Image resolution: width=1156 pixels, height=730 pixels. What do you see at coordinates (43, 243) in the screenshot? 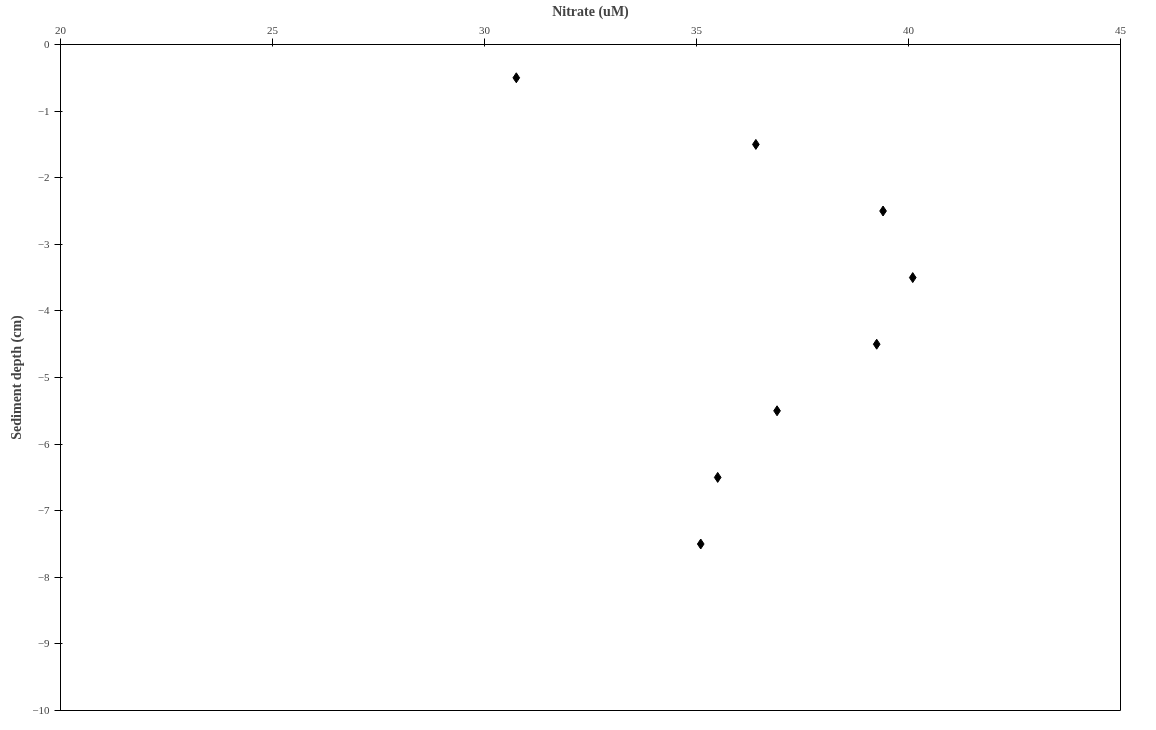
I see `y-tick-label: −3` at bounding box center [43, 243].